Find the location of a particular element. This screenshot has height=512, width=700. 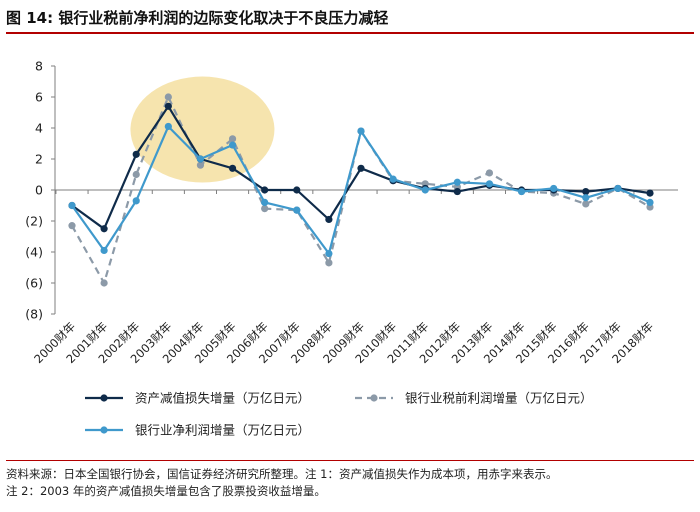

y-tick-label: 2 is located at coordinates (39, 159).